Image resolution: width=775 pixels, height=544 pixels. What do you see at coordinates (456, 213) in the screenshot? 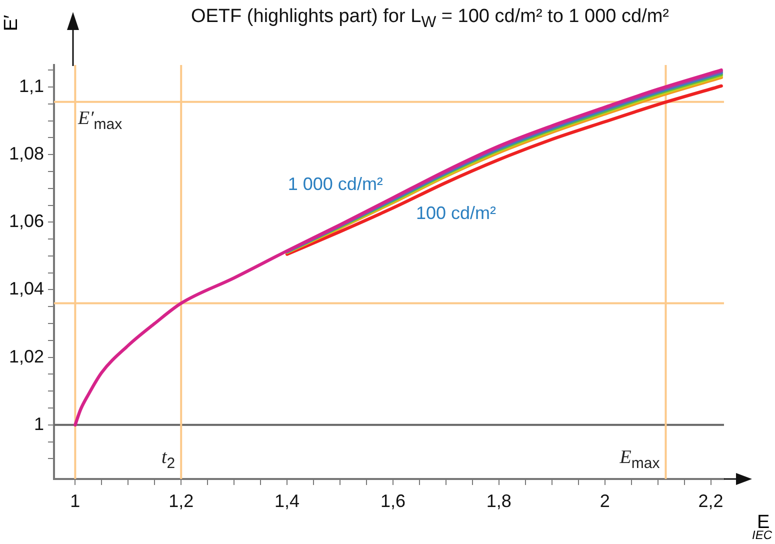
I see `annotation: 100 cd/m²` at bounding box center [456, 213].